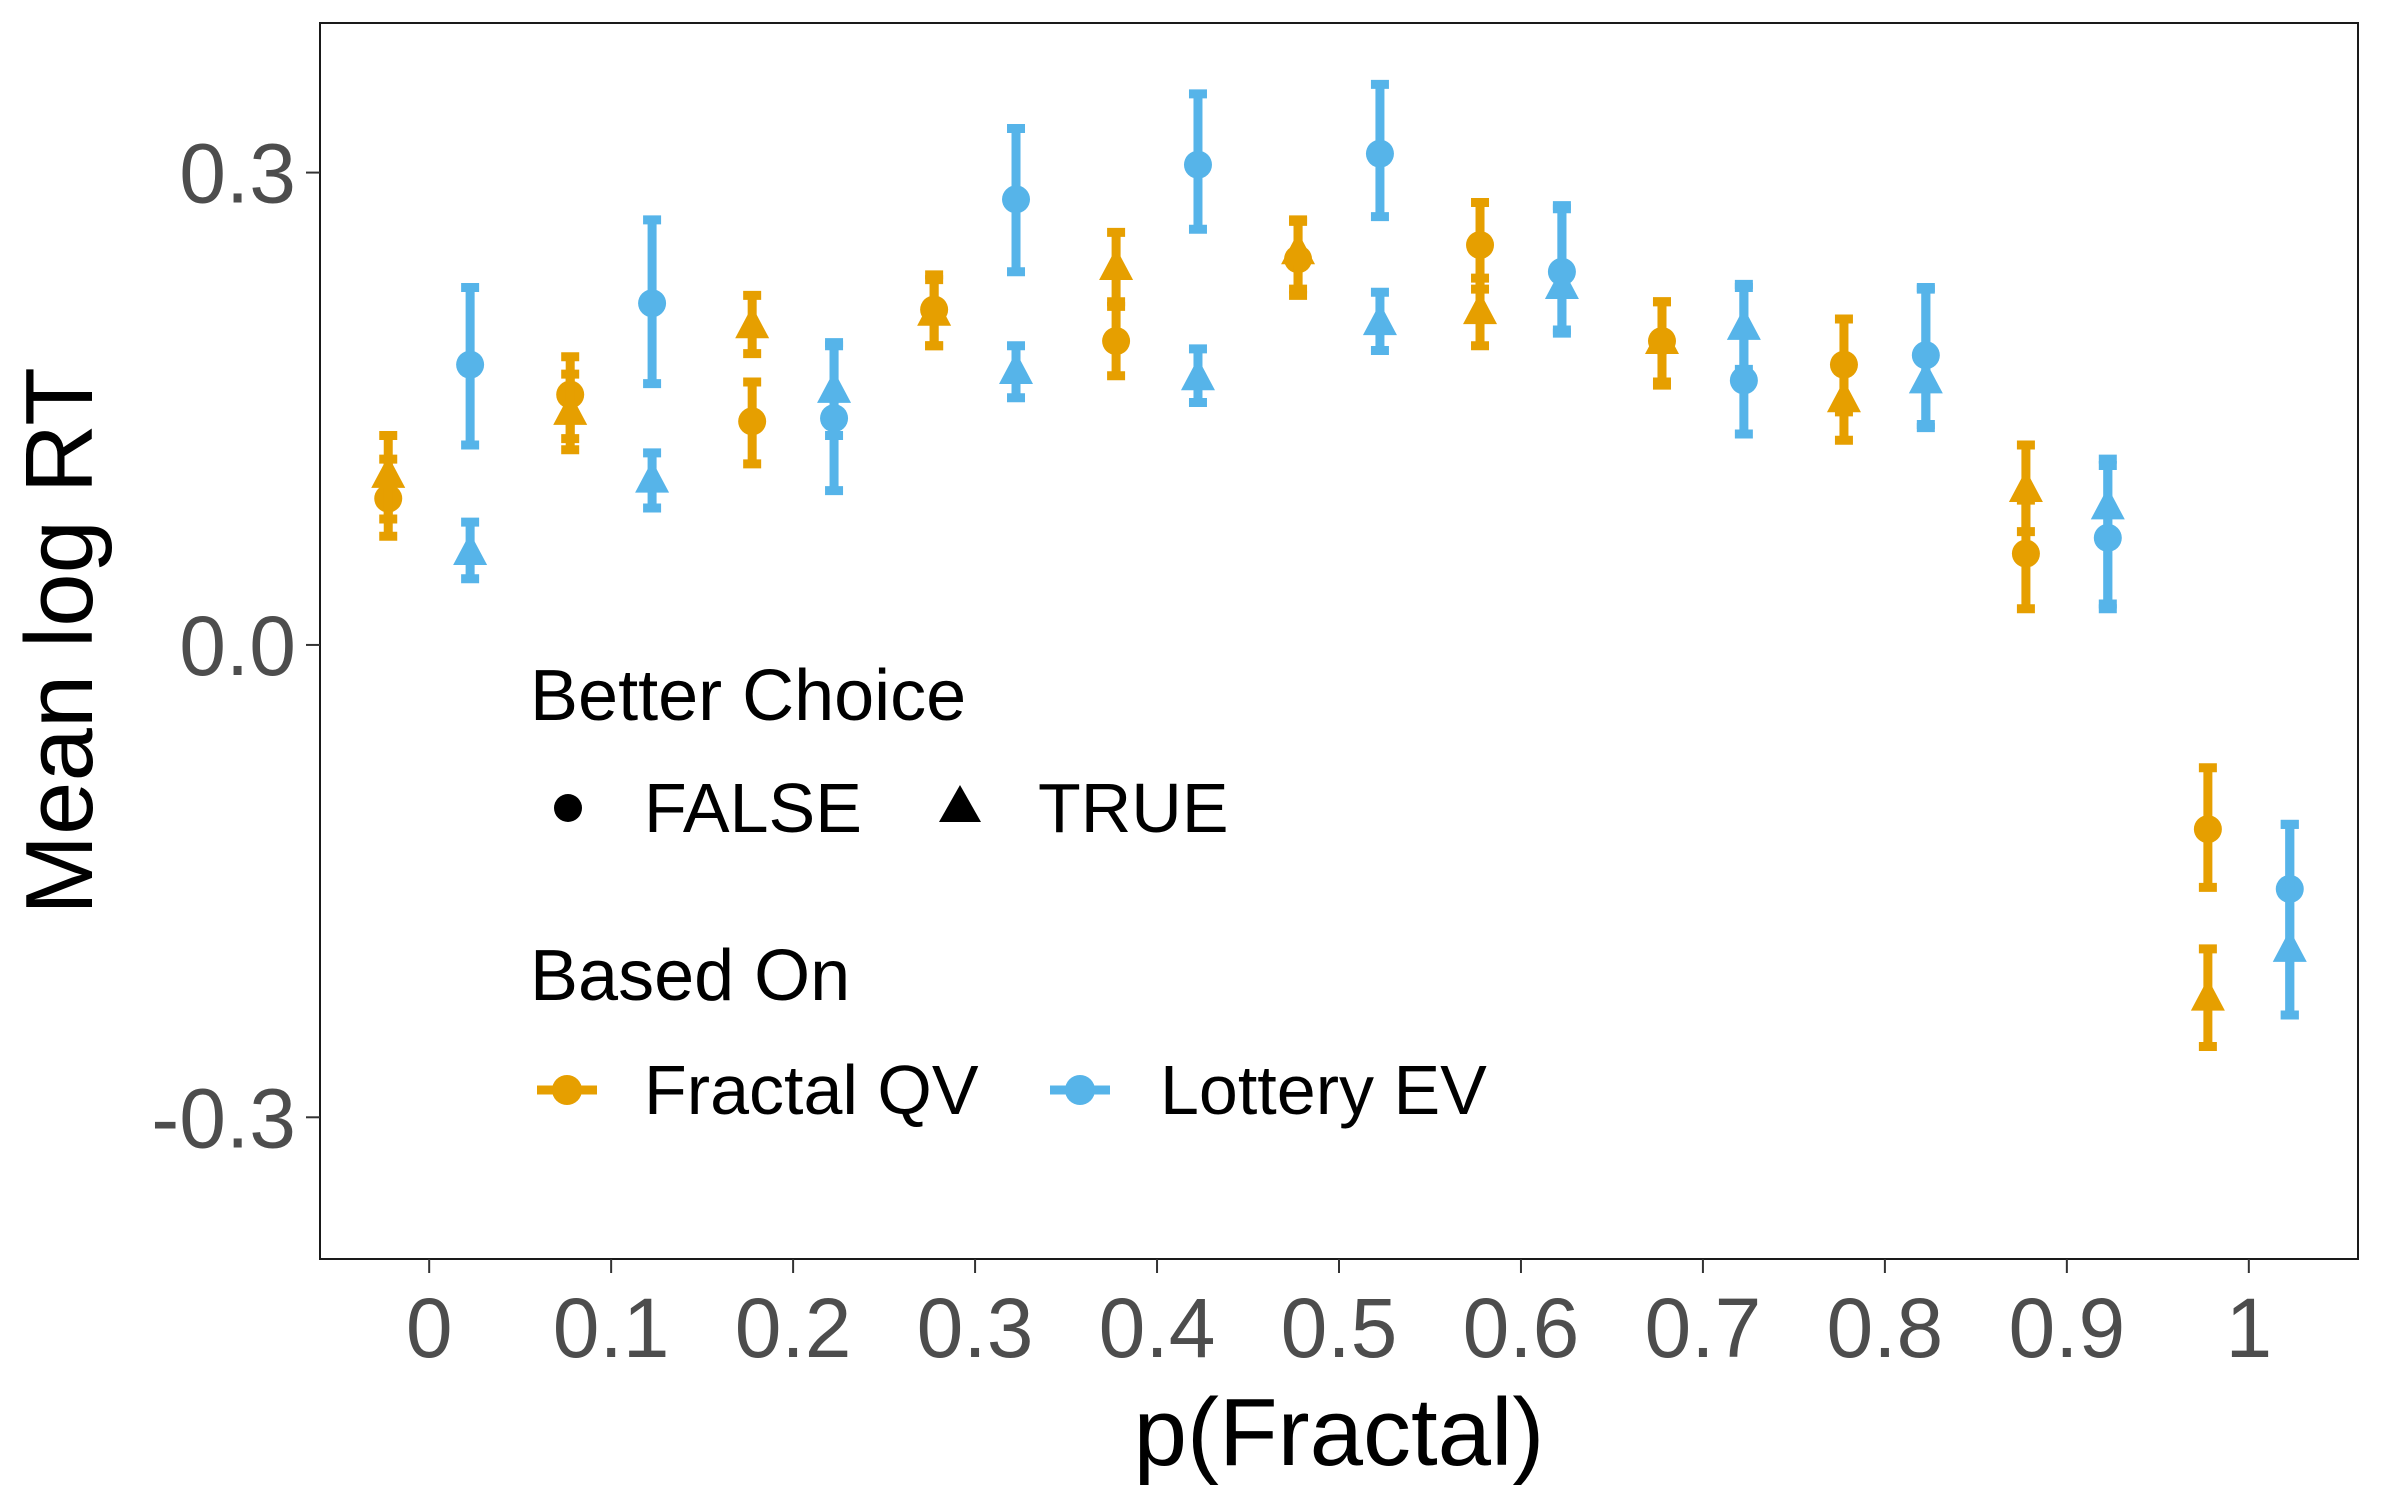 This screenshot has width=2400, height=1500. Describe the element at coordinates (975, 1328) in the screenshot. I see `x-tick-label: 0.3` at that location.